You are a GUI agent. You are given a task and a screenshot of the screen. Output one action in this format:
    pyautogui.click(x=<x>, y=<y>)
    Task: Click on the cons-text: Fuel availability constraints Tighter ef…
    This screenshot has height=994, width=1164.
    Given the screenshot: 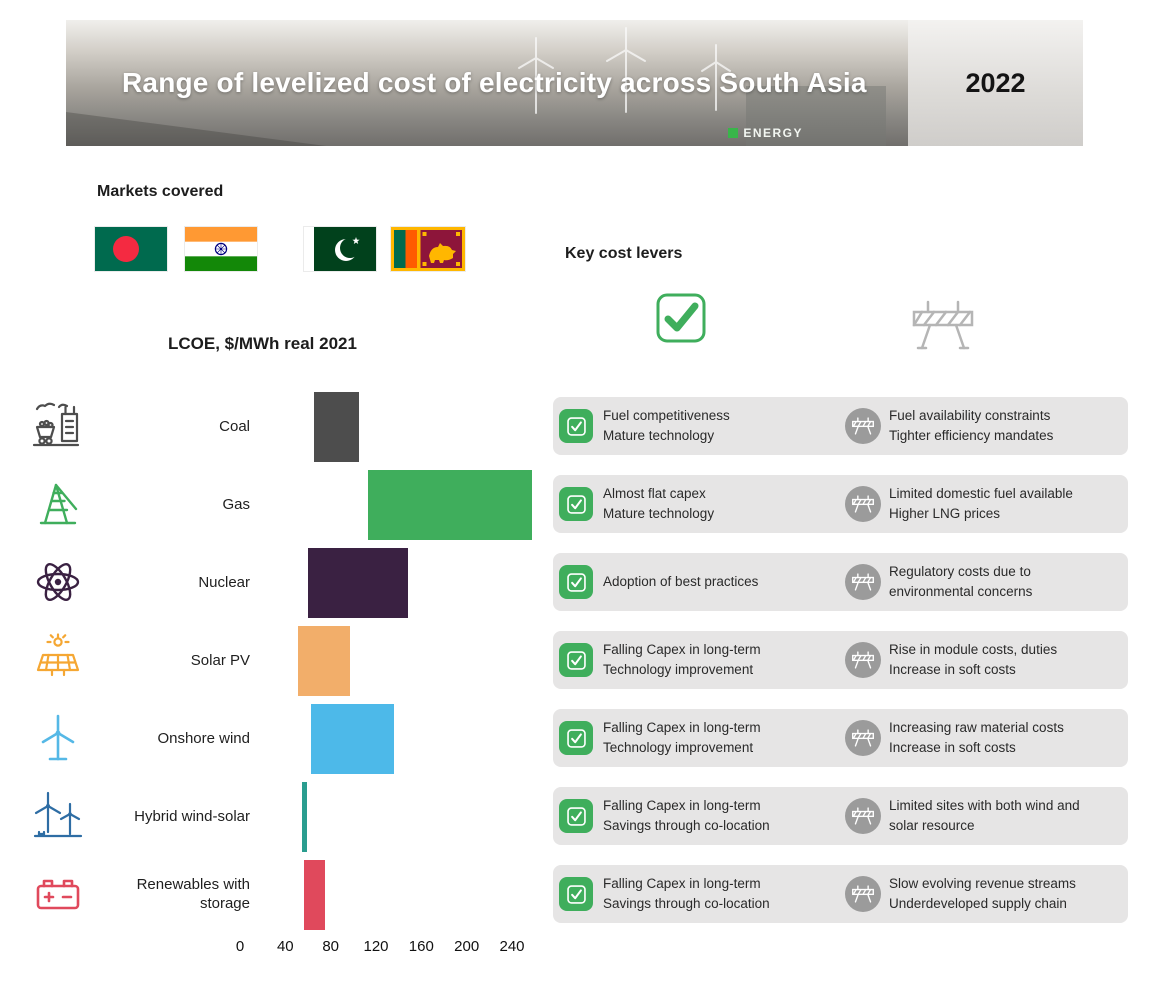 What is the action you would take?
    pyautogui.click(x=971, y=425)
    